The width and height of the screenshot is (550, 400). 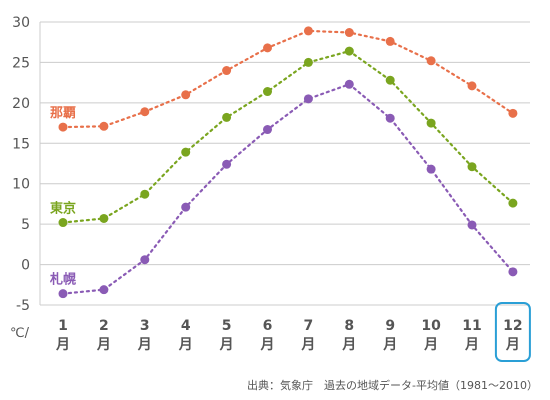 What do you see at coordinates (392, 385) in the screenshot?
I see `source-note: 出典：気象庁 過去の地域データ-平均値（1981～2010）` at bounding box center [392, 385].